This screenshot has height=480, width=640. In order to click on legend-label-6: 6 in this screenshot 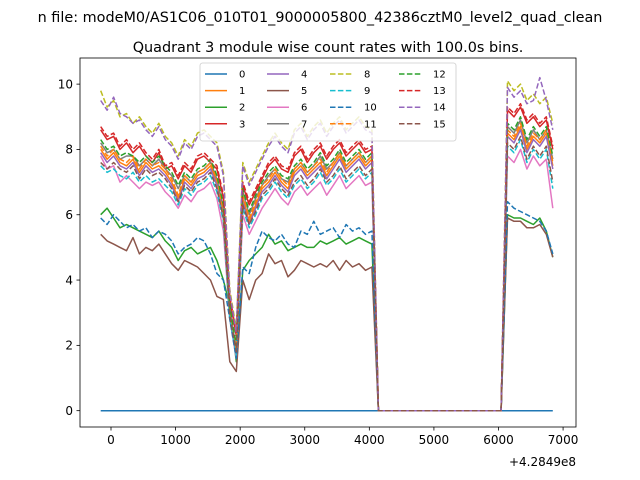, I will do `click(304, 108)`.